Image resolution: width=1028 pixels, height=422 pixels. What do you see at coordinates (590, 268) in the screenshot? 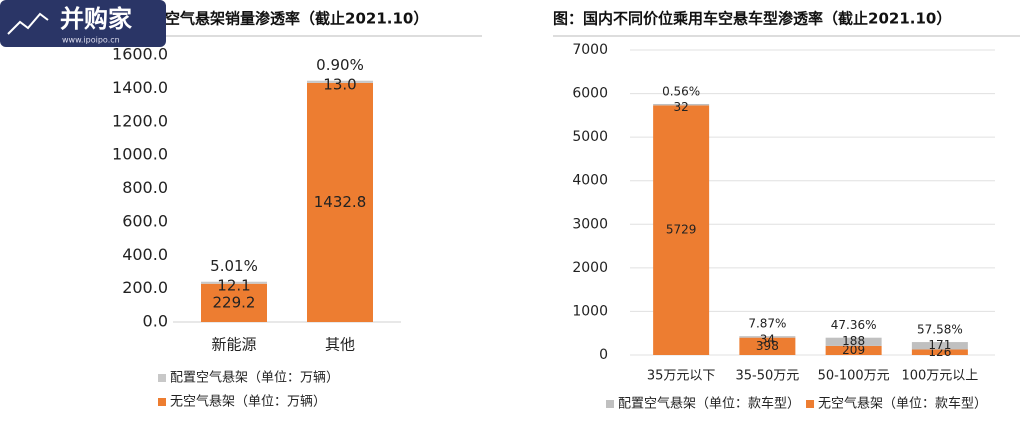
I see `y-tick-label: 2000` at bounding box center [590, 268].